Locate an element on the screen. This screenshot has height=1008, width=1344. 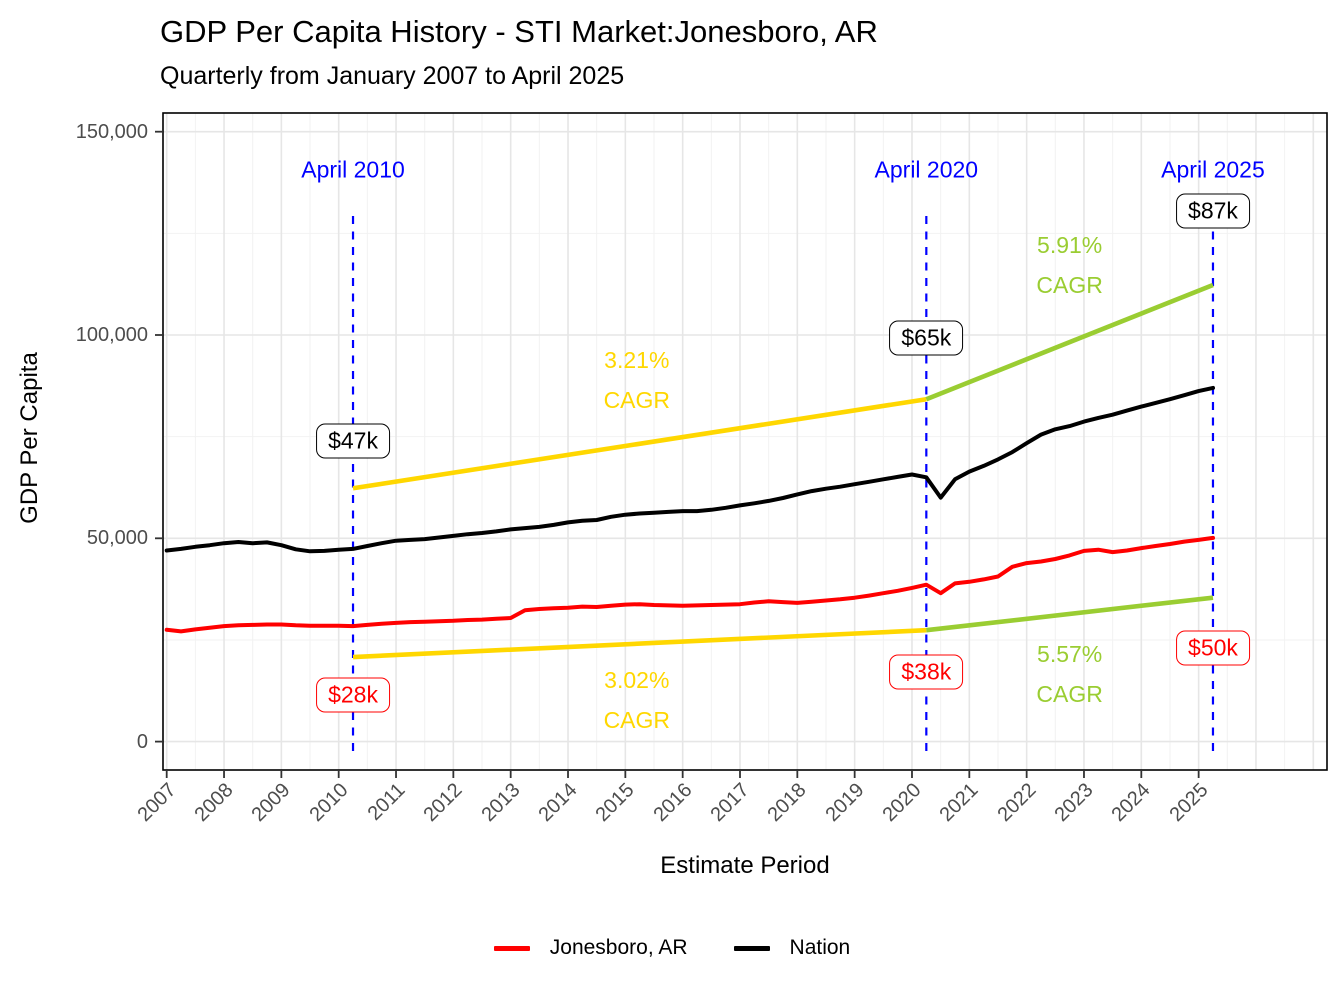
y-tick-label: 0 is located at coordinates (142, 741).